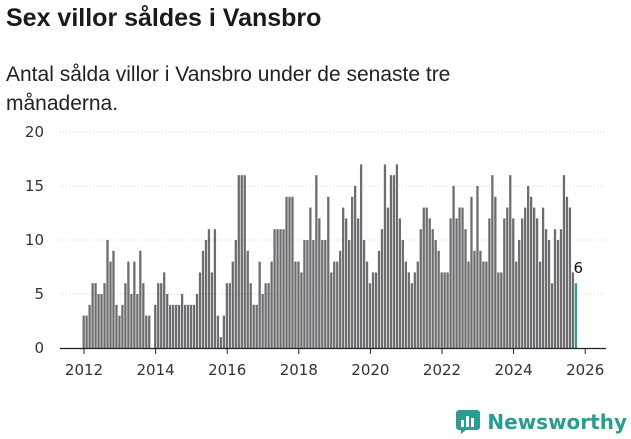  What do you see at coordinates (370, 370) in the screenshot?
I see `x-tick-label: 2020` at bounding box center [370, 370].